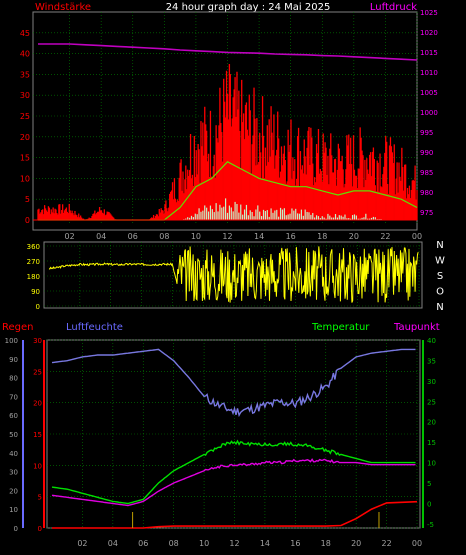 The height and width of the screenshot is (555, 466). Describe the element at coordinates (440, 261) in the screenshot. I see `compass-label: W` at that location.